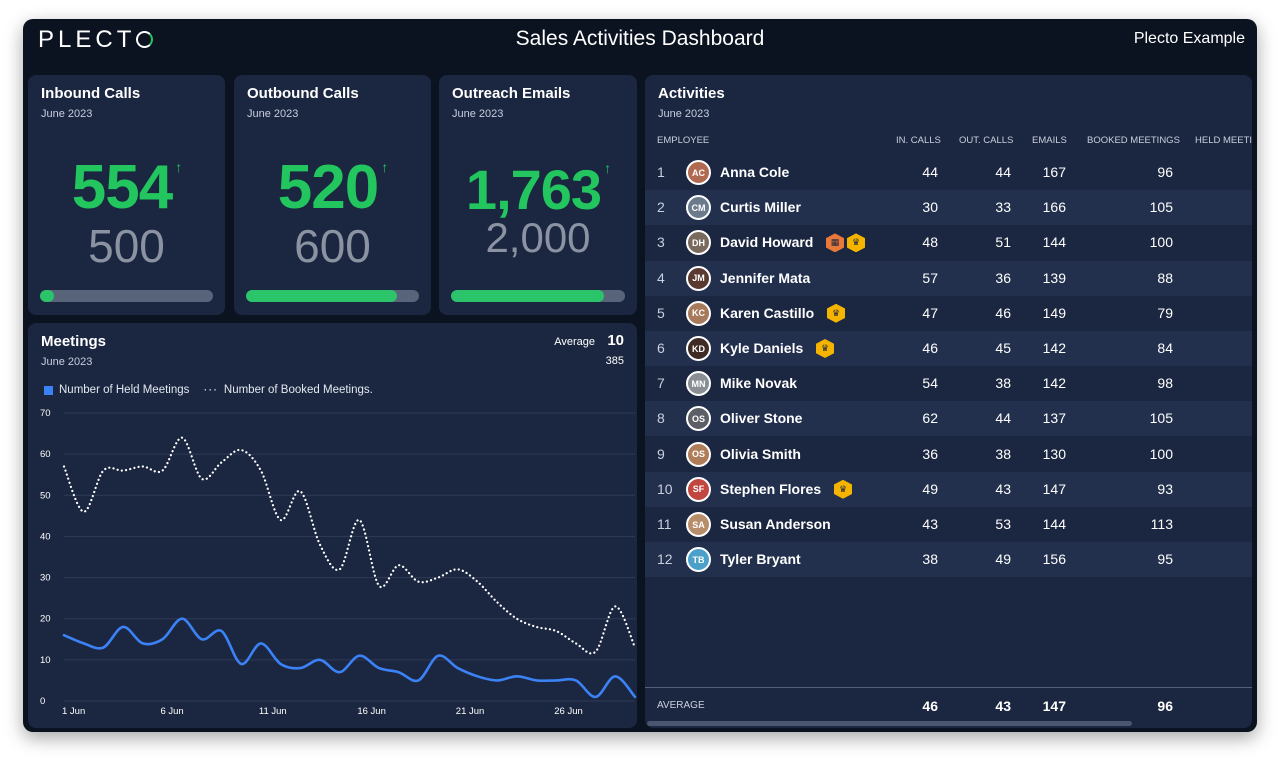  Describe the element at coordinates (47, 296) in the screenshot. I see `kpi-progress-fill` at that location.